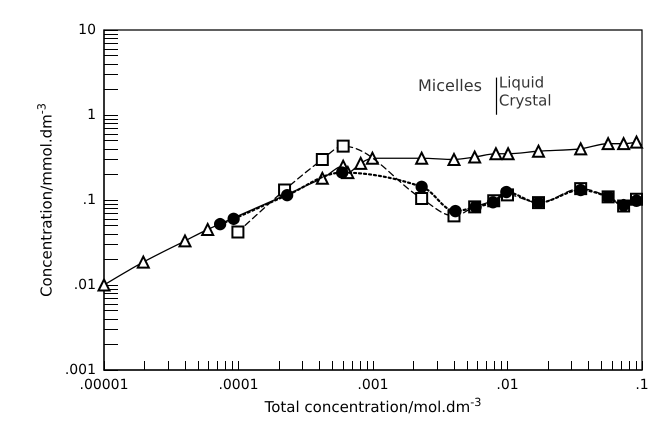 This screenshot has width=664, height=444. I want to click on annotation: Micelles, so click(450, 85).